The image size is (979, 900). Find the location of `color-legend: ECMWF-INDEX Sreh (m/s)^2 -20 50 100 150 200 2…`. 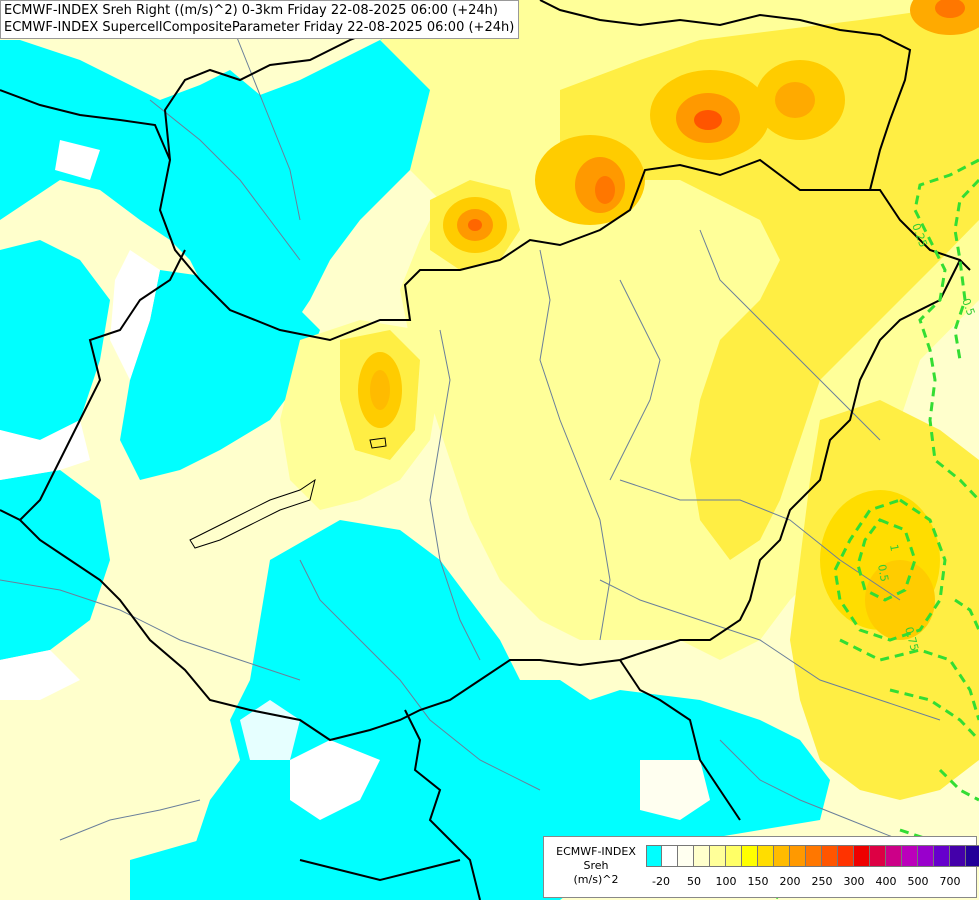

color-legend: ECMWF-INDEX Sreh (m/s)^2 -20 50 100 150 200 2… is located at coordinates (761, 867).